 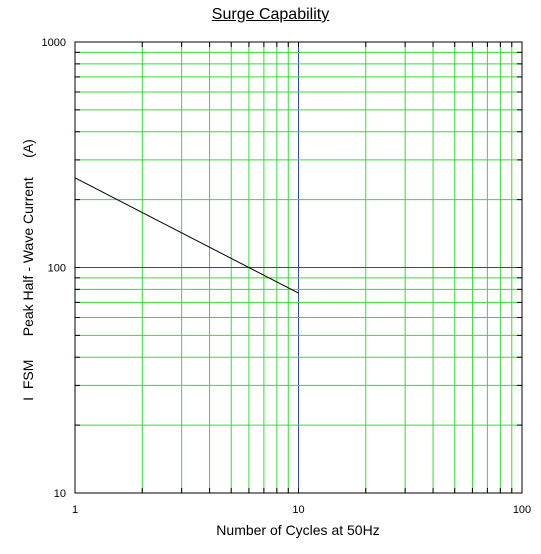 I want to click on x-tick-label: 10, so click(x=298, y=510).